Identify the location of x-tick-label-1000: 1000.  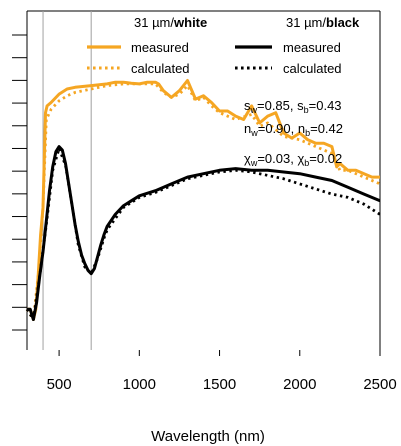
(139, 384).